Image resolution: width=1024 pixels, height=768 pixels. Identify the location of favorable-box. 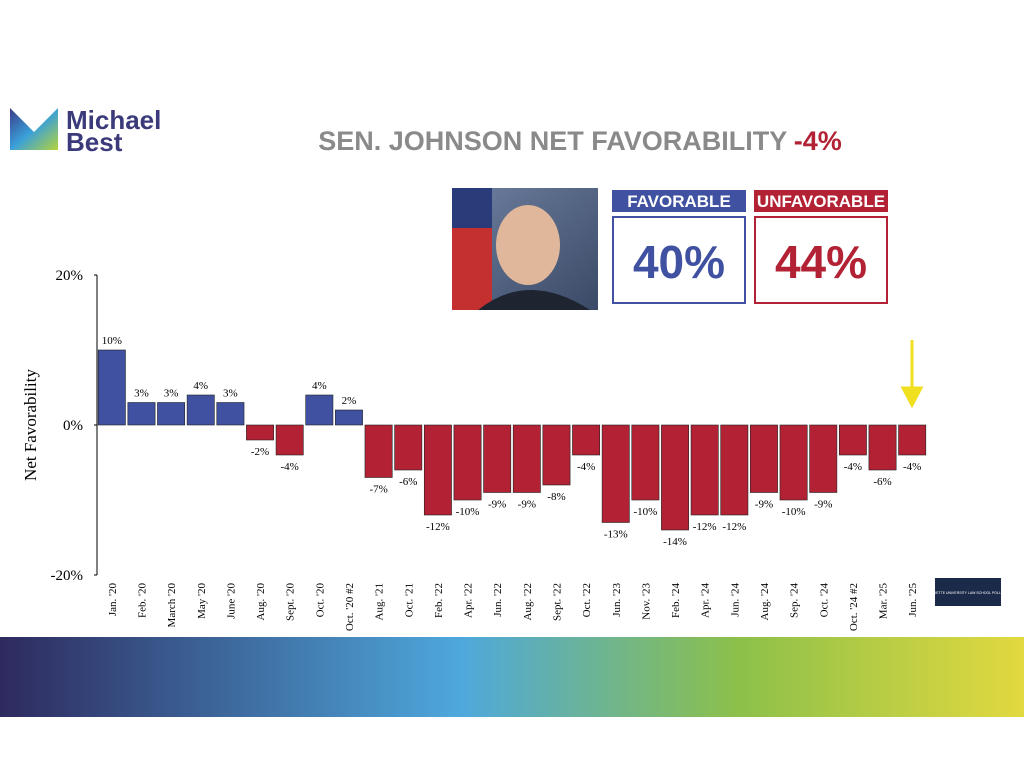
(679, 260).